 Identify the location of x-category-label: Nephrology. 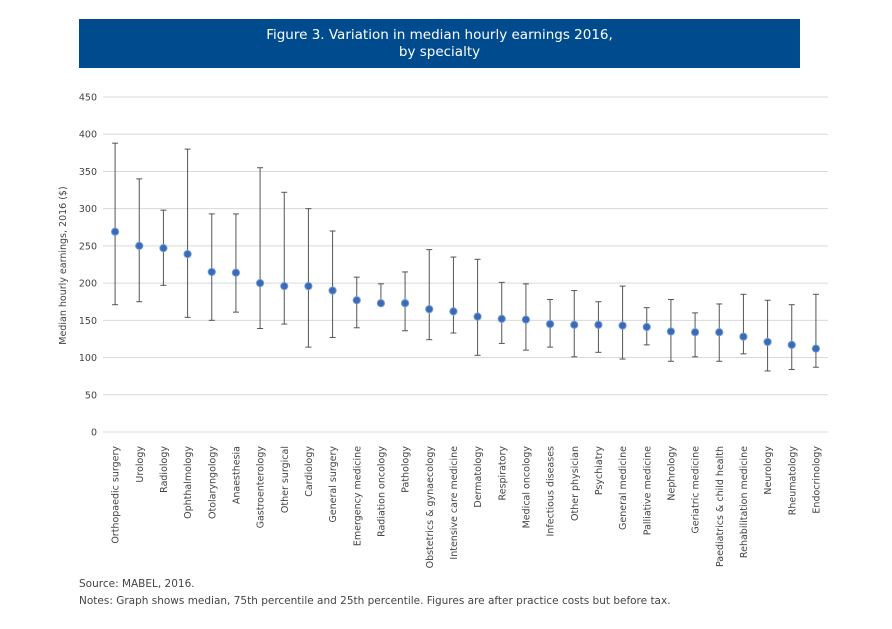
(671, 473).